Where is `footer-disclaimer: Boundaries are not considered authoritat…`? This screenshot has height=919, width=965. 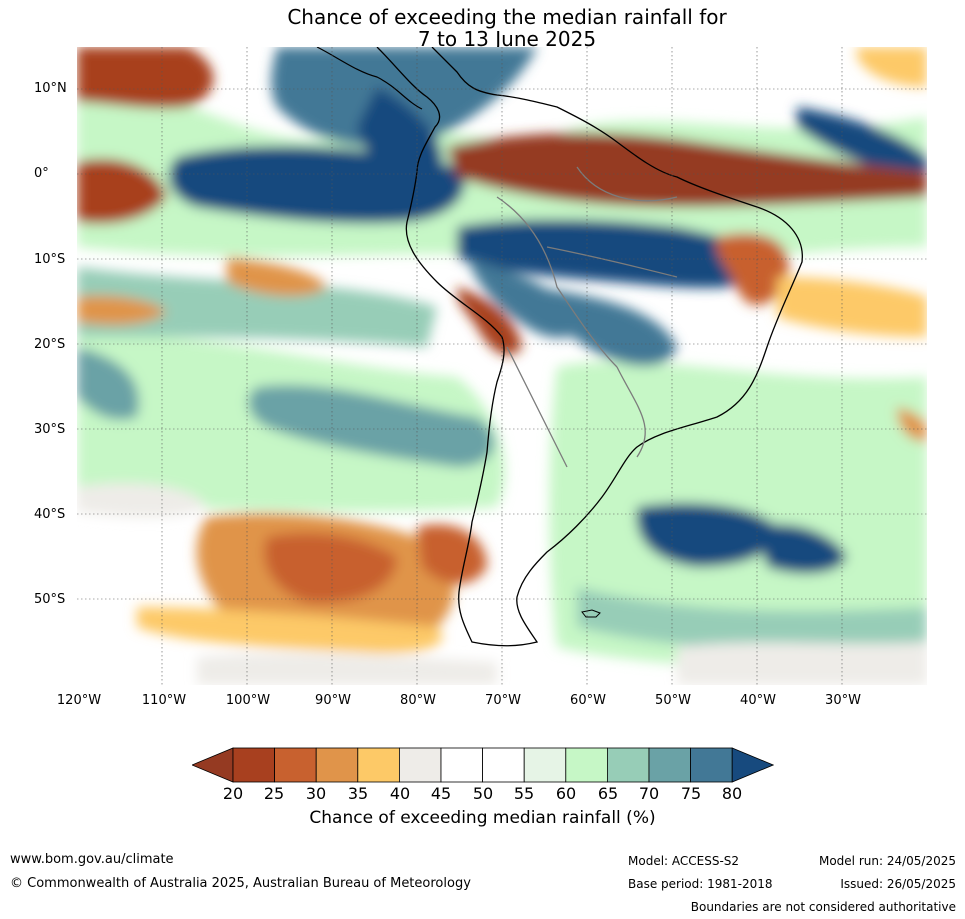 footer-disclaimer: Boundaries are not considered authoritat… is located at coordinates (823, 907).